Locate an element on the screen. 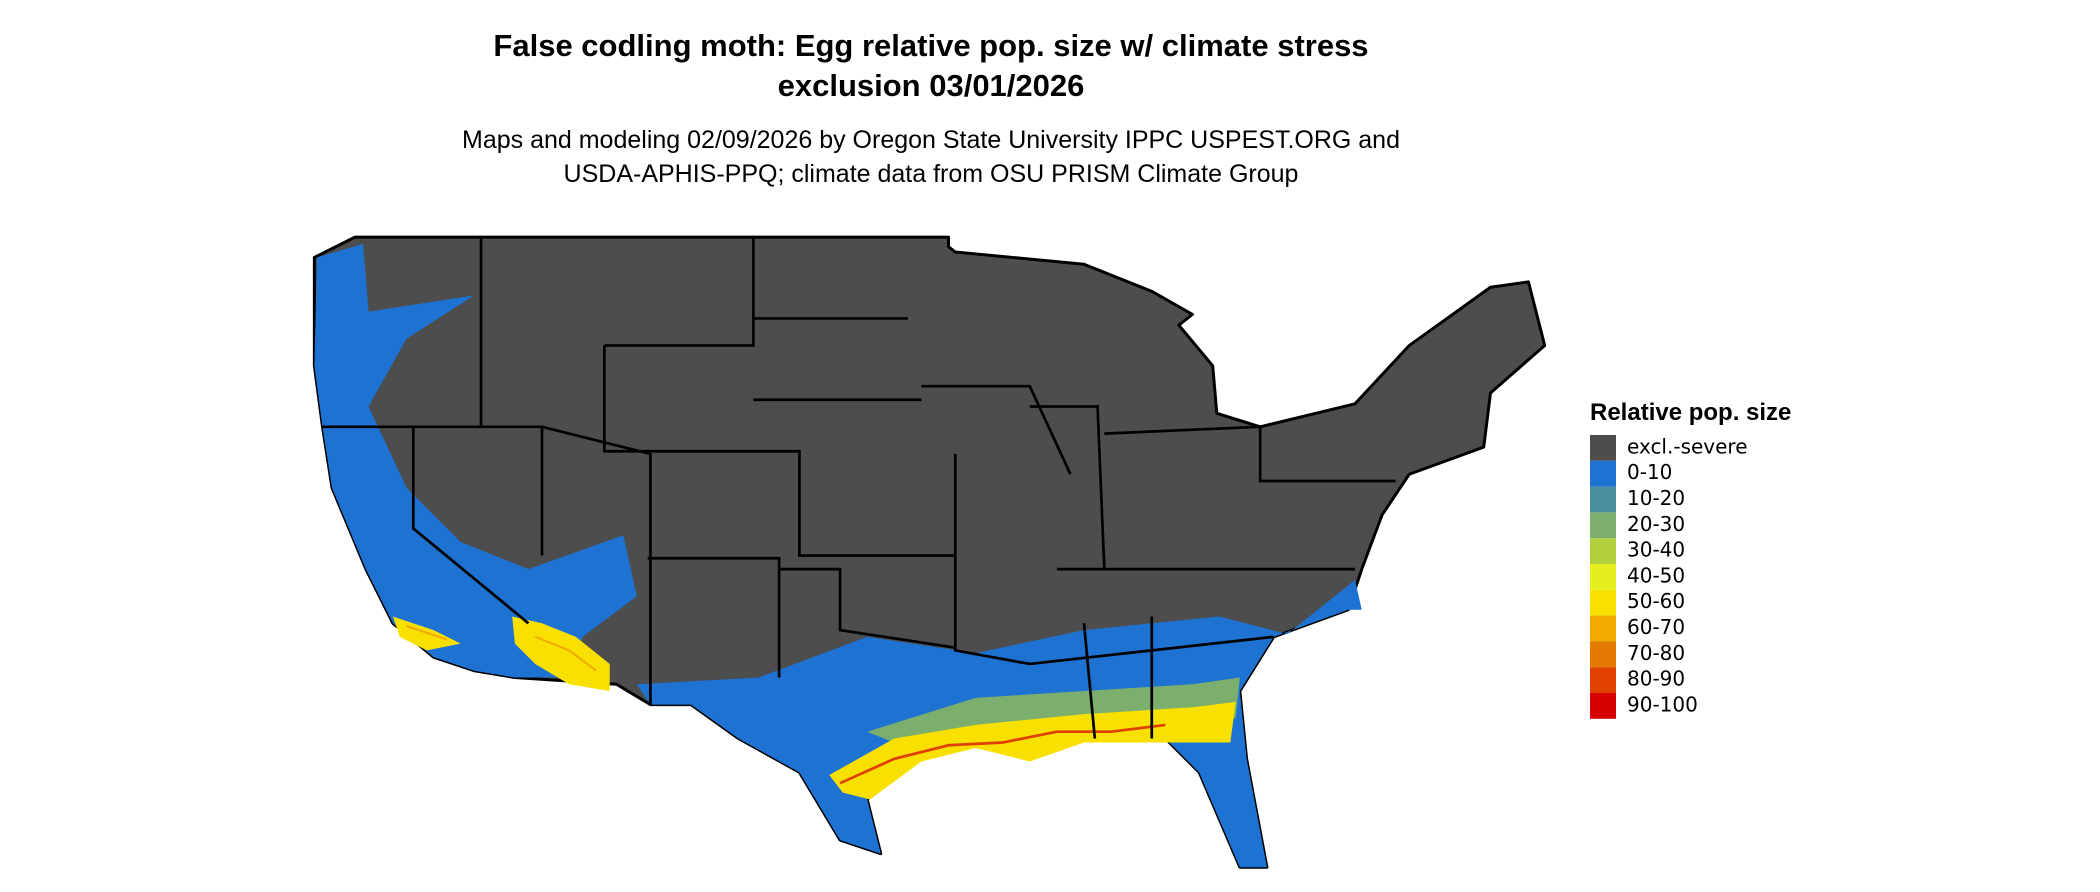  region-low is located at coordinates (475, 460).